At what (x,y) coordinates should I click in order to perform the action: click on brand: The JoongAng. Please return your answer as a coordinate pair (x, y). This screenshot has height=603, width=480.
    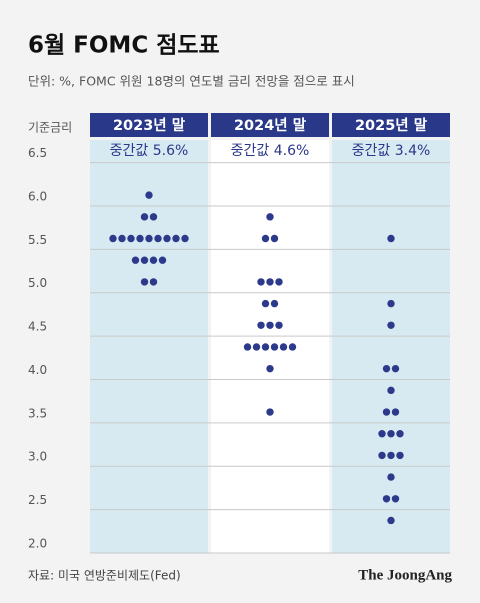
    Looking at the image, I should click on (405, 575).